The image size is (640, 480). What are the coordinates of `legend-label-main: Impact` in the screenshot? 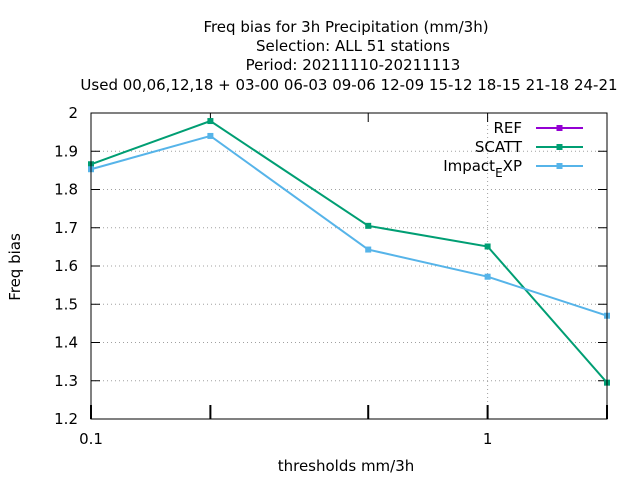 It's located at (469, 166).